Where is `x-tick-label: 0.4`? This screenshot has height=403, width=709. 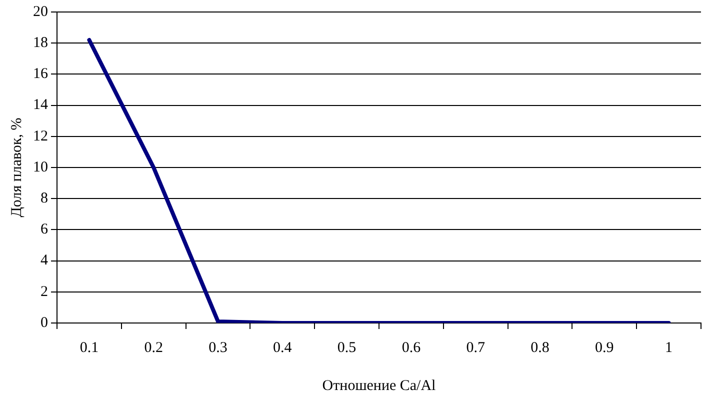
x-tick-label: 0.4 is located at coordinates (282, 348).